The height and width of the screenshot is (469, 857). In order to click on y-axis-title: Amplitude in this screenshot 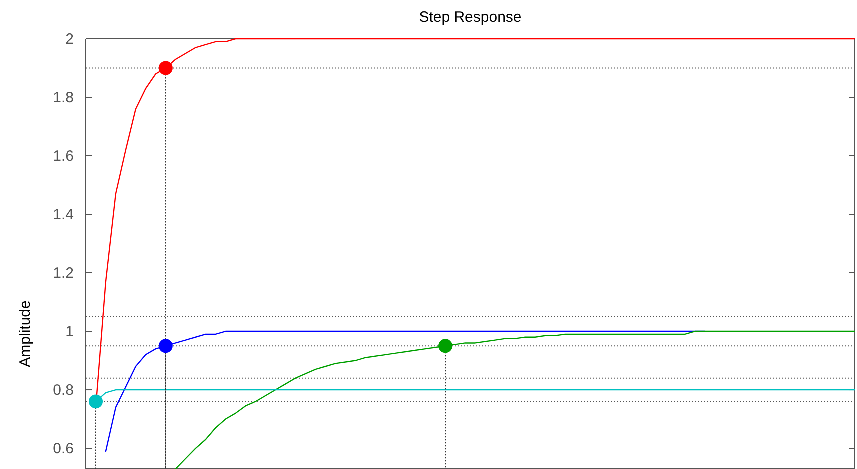, I will do `click(25, 334)`.